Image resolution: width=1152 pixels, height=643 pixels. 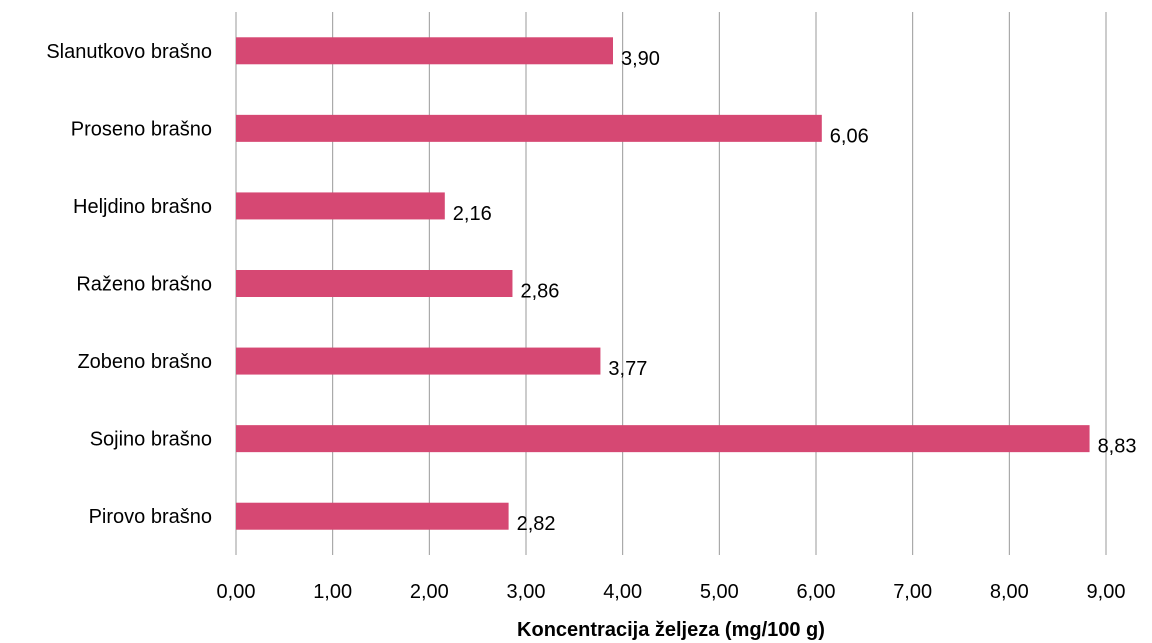 What do you see at coordinates (144, 362) in the screenshot?
I see `category-label: Zobeno brašno` at bounding box center [144, 362].